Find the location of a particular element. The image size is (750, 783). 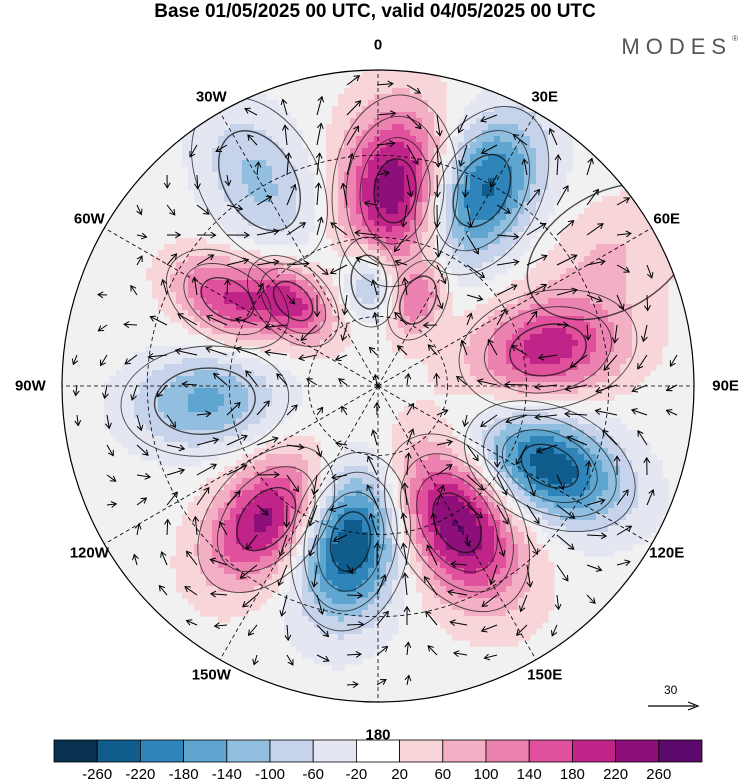

colorbar-tick-label: -20 is located at coordinates (356, 774).